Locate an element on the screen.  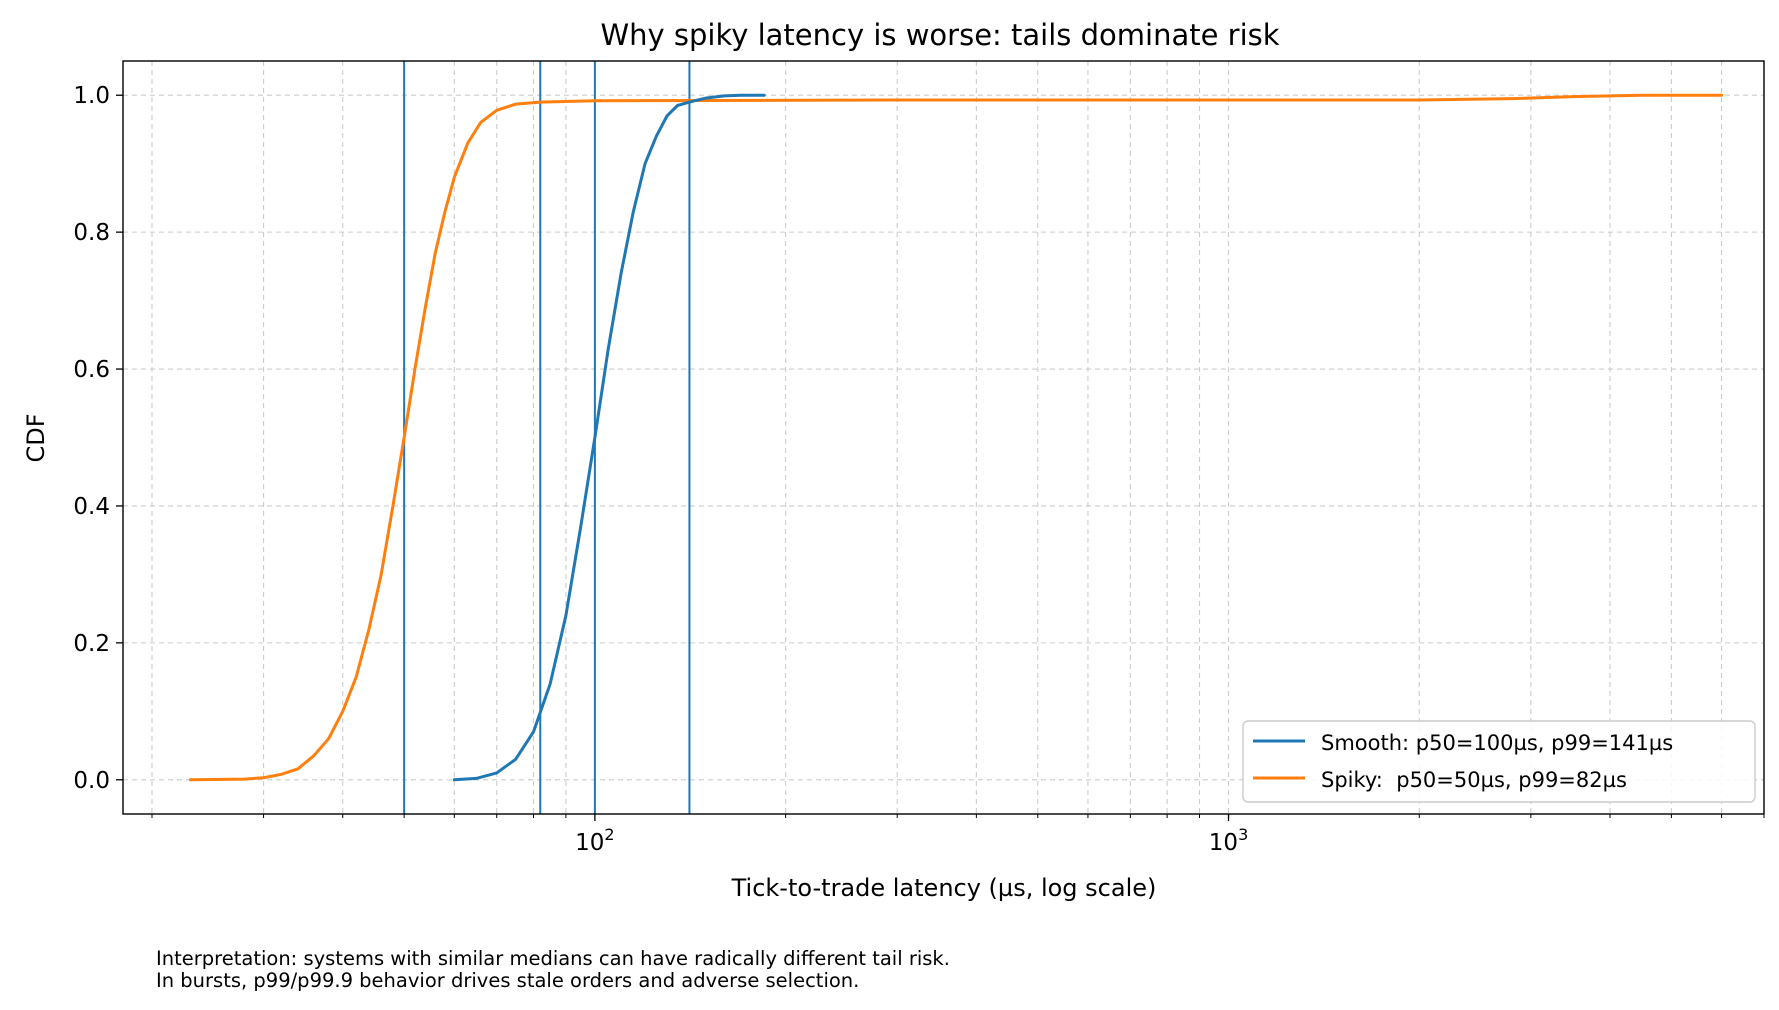
y-tick-label: 0.2 is located at coordinates (91, 644).